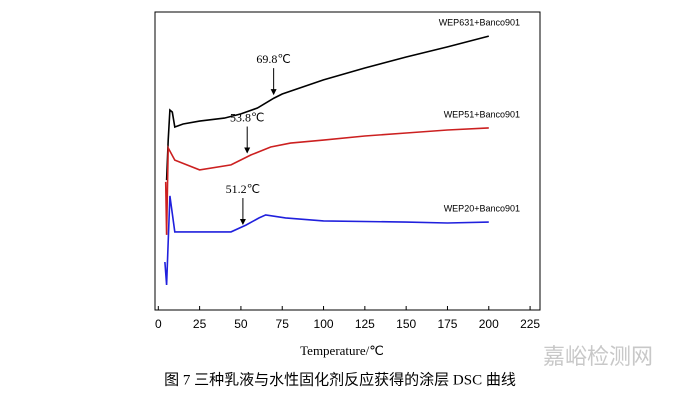 Image resolution: width=680 pixels, height=400 pixels. What do you see at coordinates (489, 324) in the screenshot?
I see `x-tick-label: 200` at bounding box center [489, 324].